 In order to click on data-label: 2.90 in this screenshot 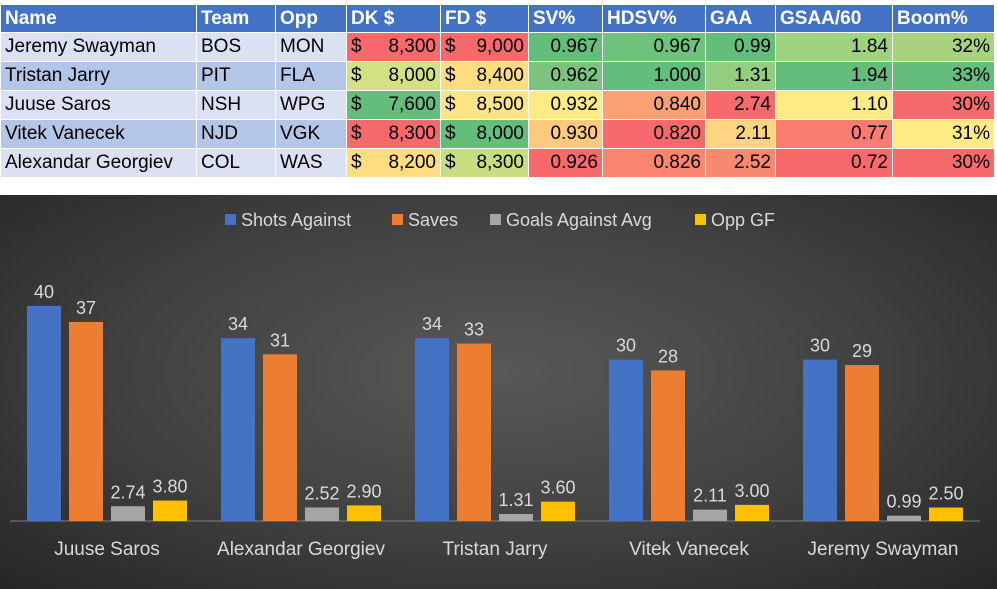, I will do `click(363, 491)`.